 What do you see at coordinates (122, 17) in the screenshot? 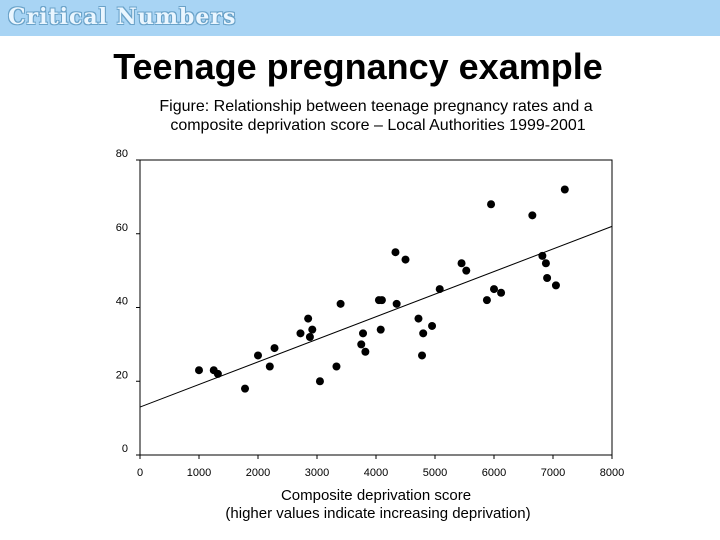
I see `banner-logo-text: Critical Numbers` at bounding box center [122, 17].